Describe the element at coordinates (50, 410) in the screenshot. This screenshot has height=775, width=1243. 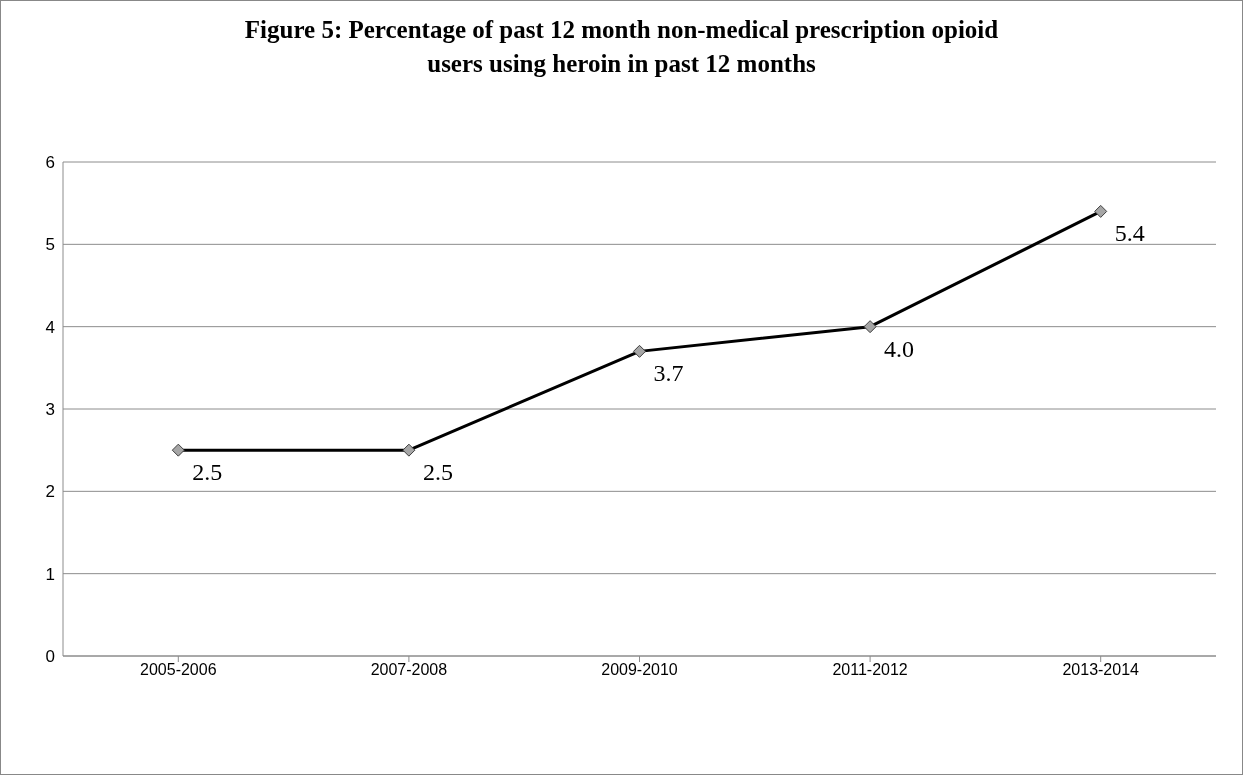
I see `y-tick-label: 3` at that location.